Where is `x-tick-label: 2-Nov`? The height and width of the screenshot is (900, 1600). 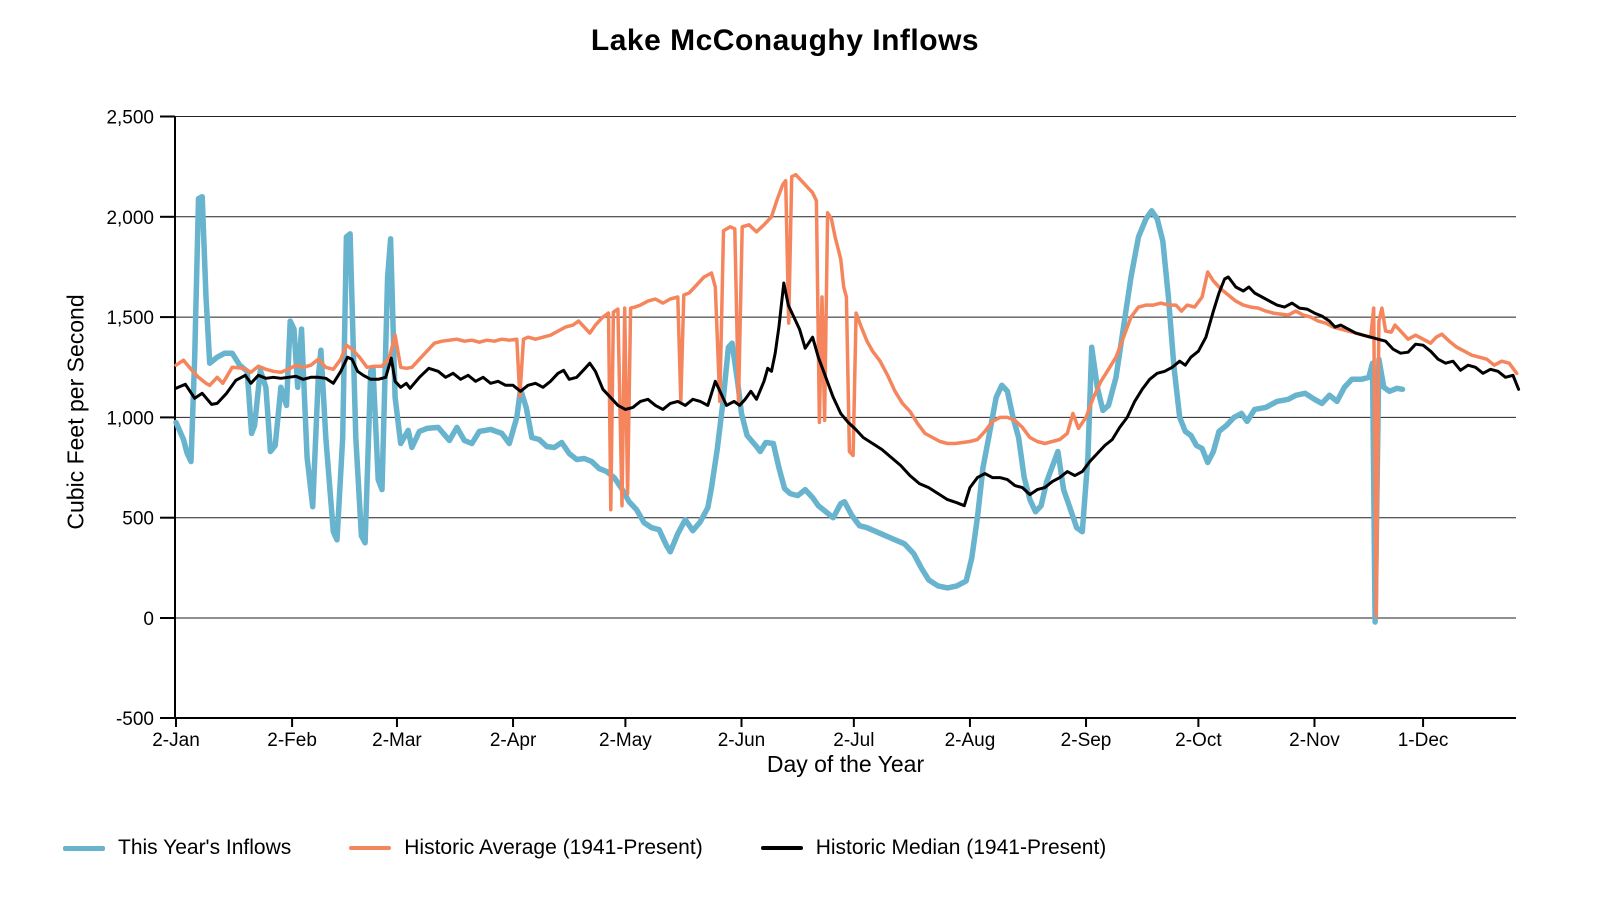
x-tick-label: 2-Nov is located at coordinates (1314, 740).